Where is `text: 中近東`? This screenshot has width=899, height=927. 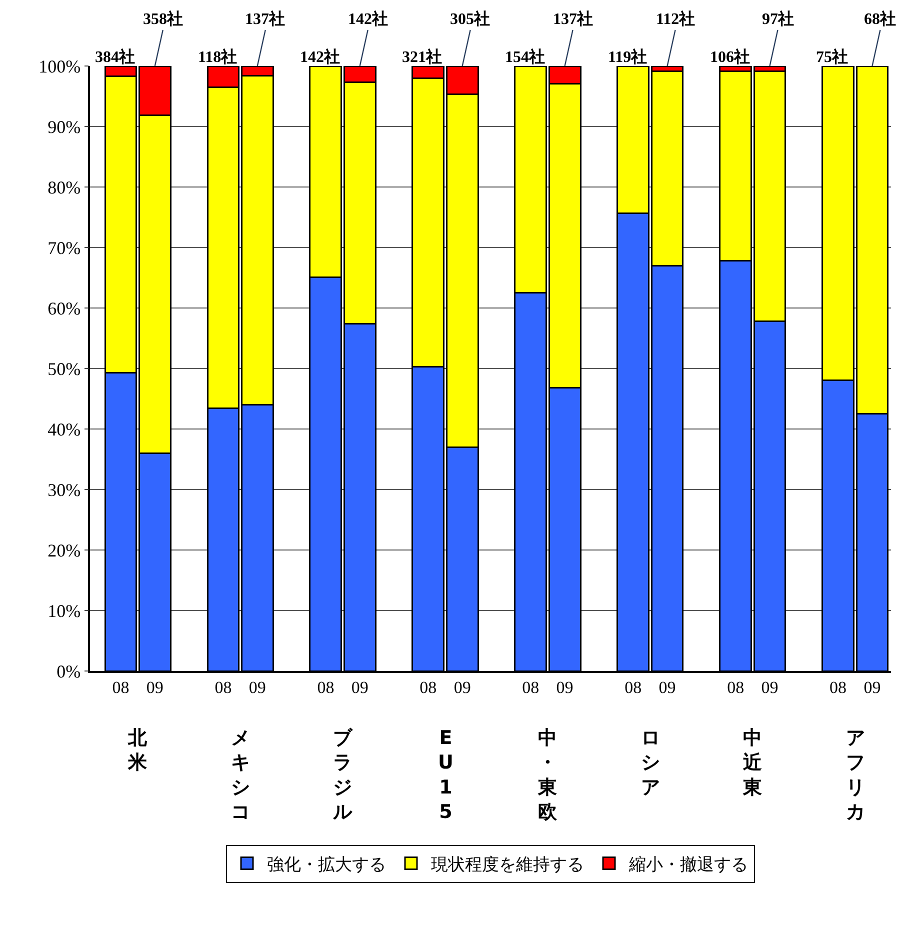 text: 中近東 is located at coordinates (752, 762).